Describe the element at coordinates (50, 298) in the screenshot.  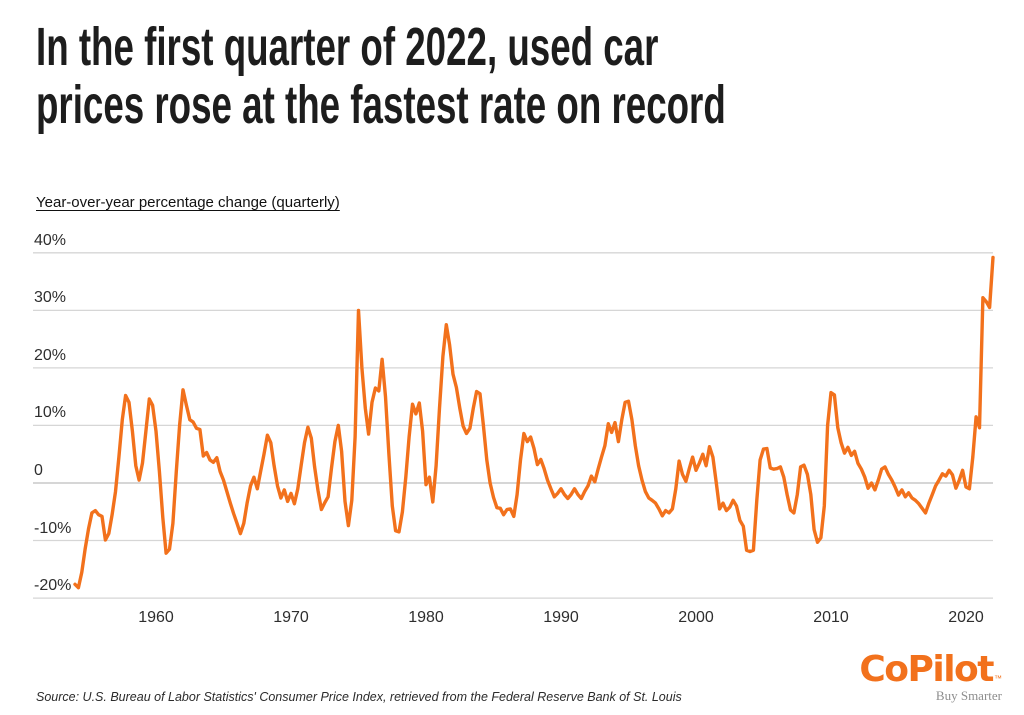
I see `y-axis-tick-label: 30%` at that location.